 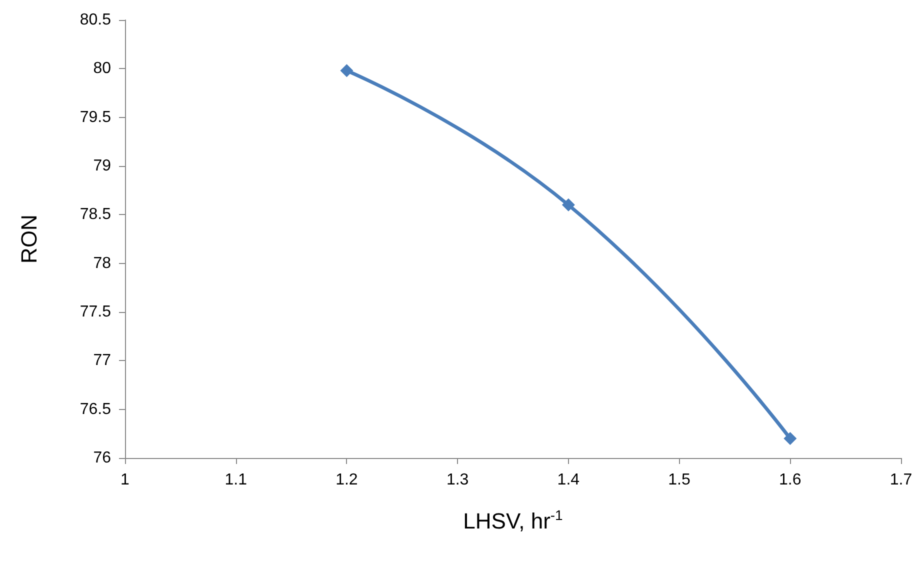 I want to click on x-tick-label: 1.3, so click(x=457, y=480).